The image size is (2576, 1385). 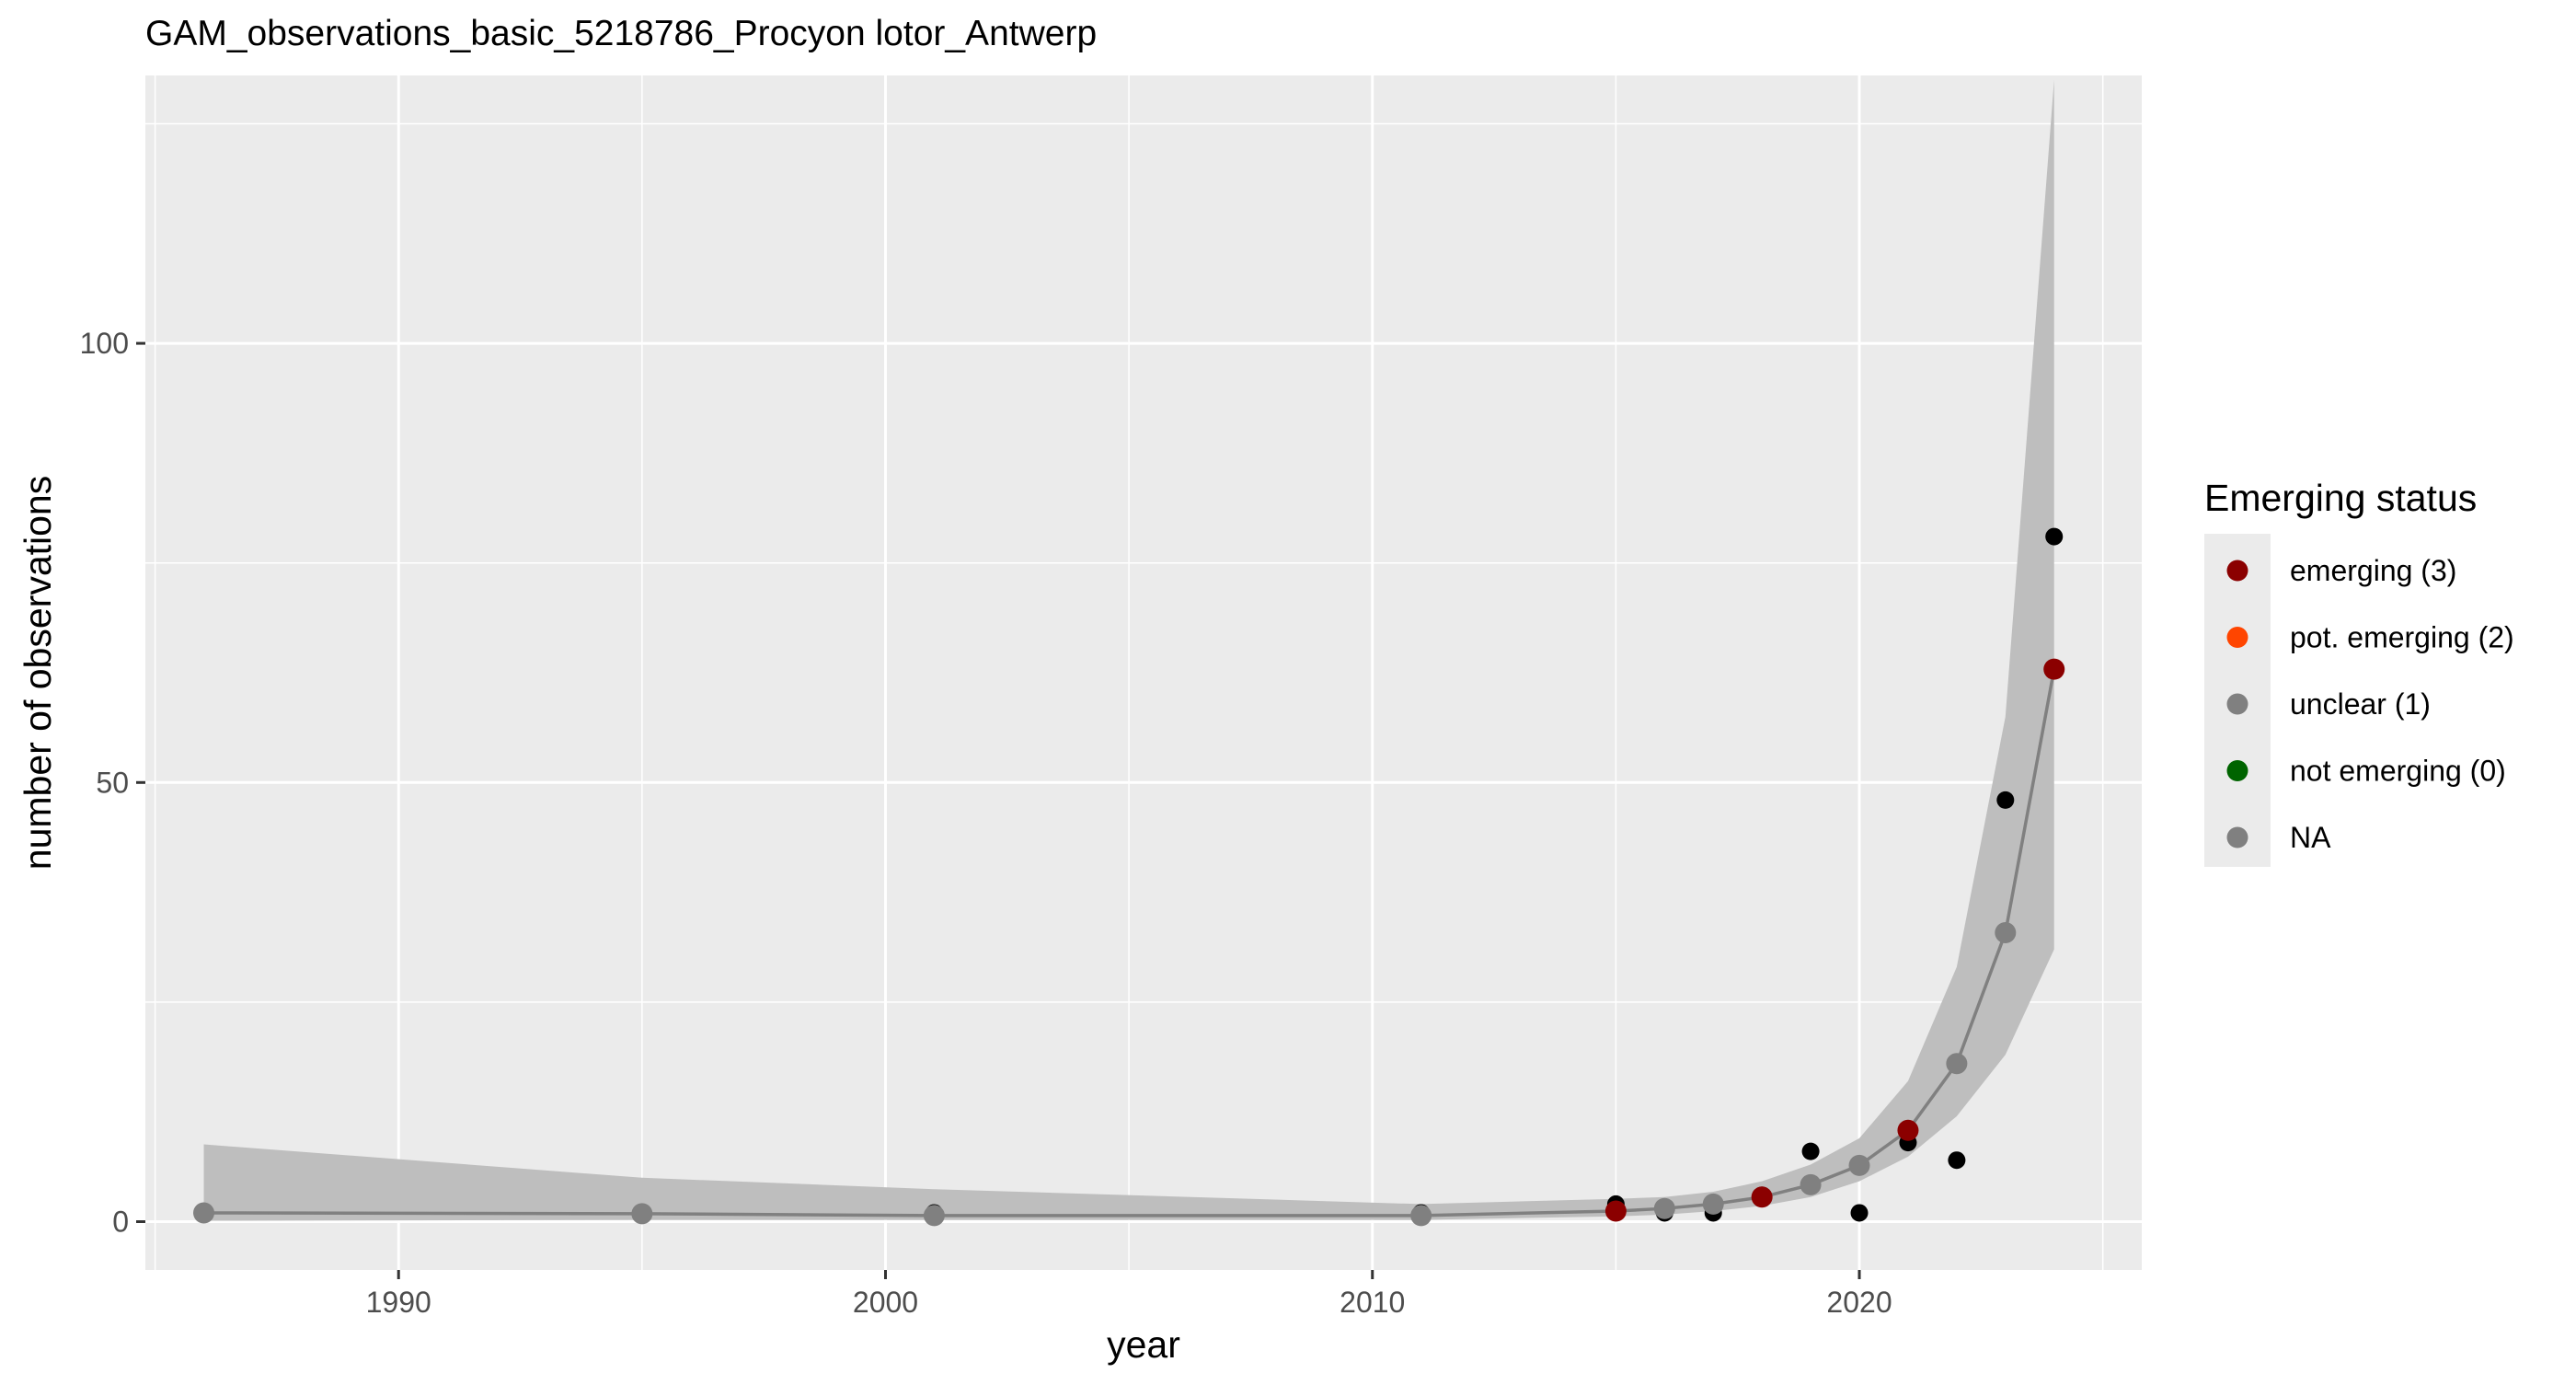 What do you see at coordinates (2310, 837) in the screenshot?
I see `legend-label: NA` at bounding box center [2310, 837].